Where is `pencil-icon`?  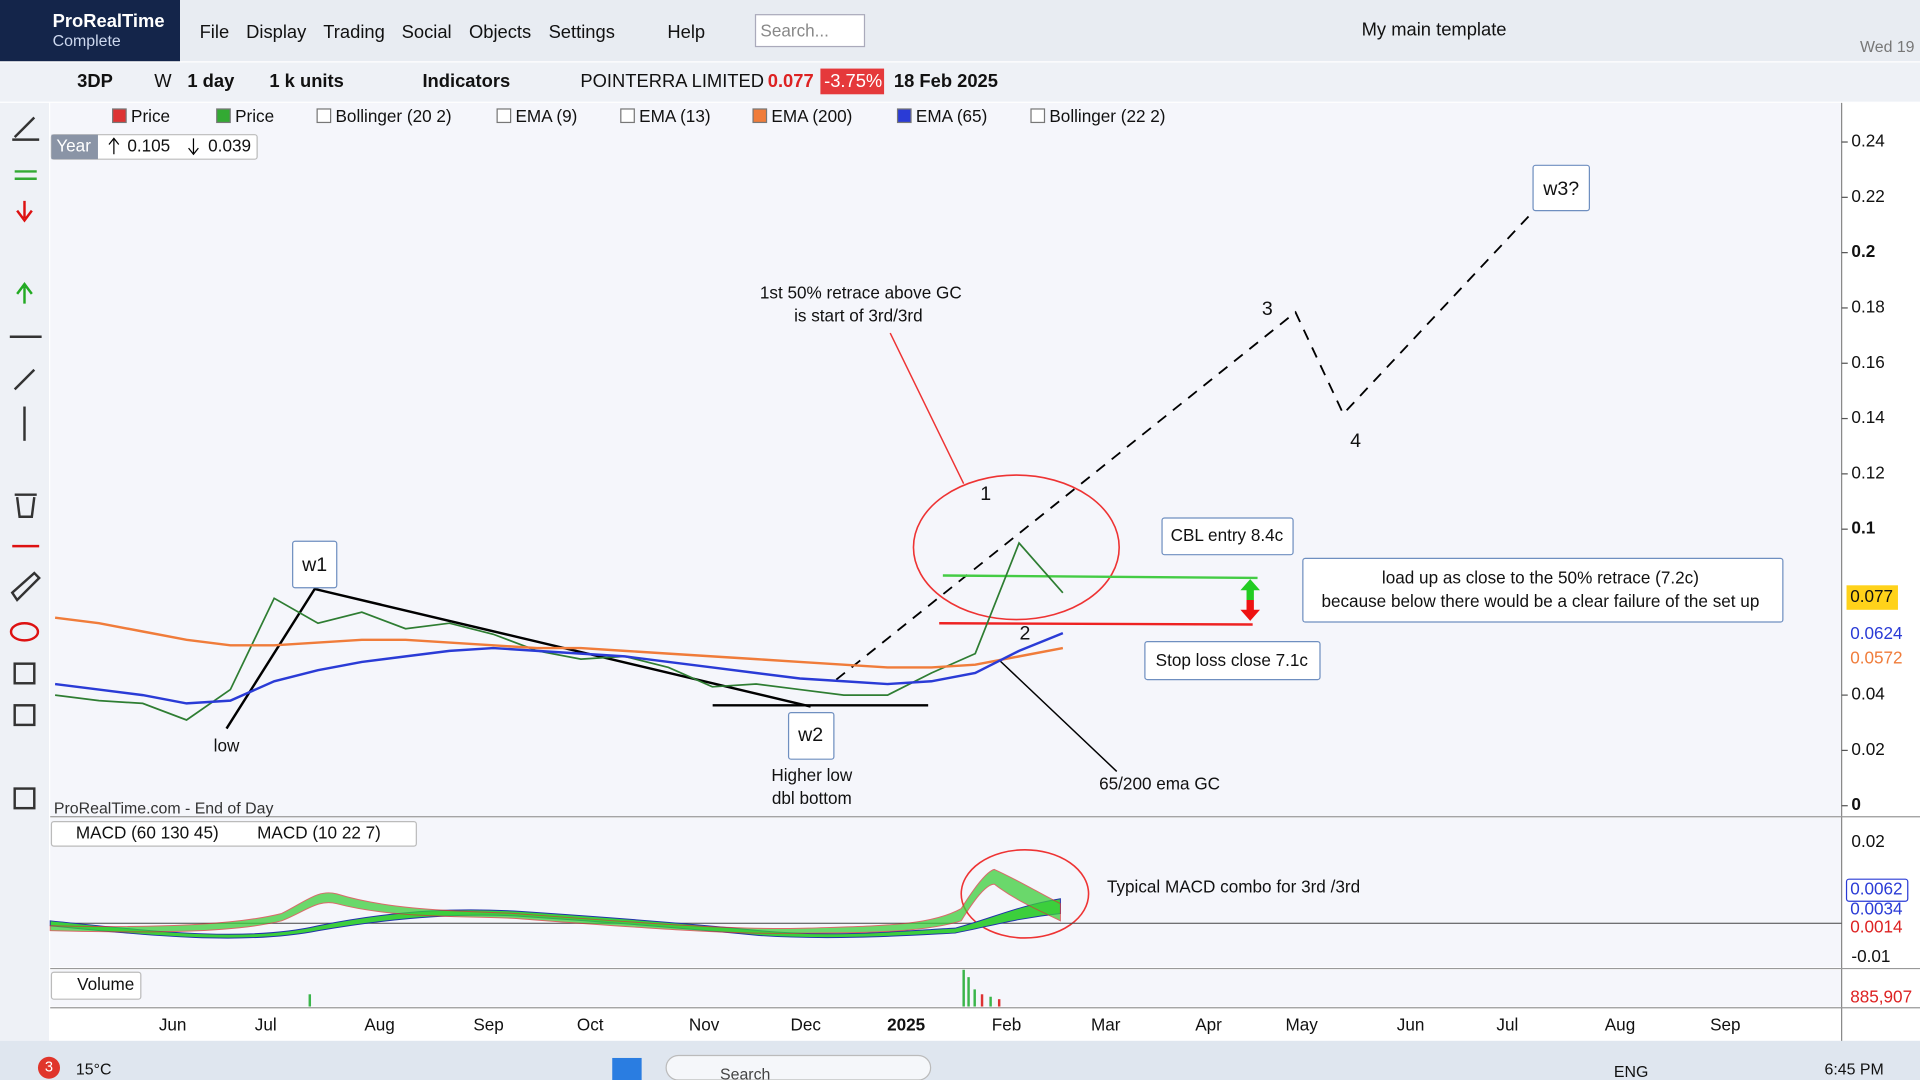
pencil-icon is located at coordinates (26, 128).